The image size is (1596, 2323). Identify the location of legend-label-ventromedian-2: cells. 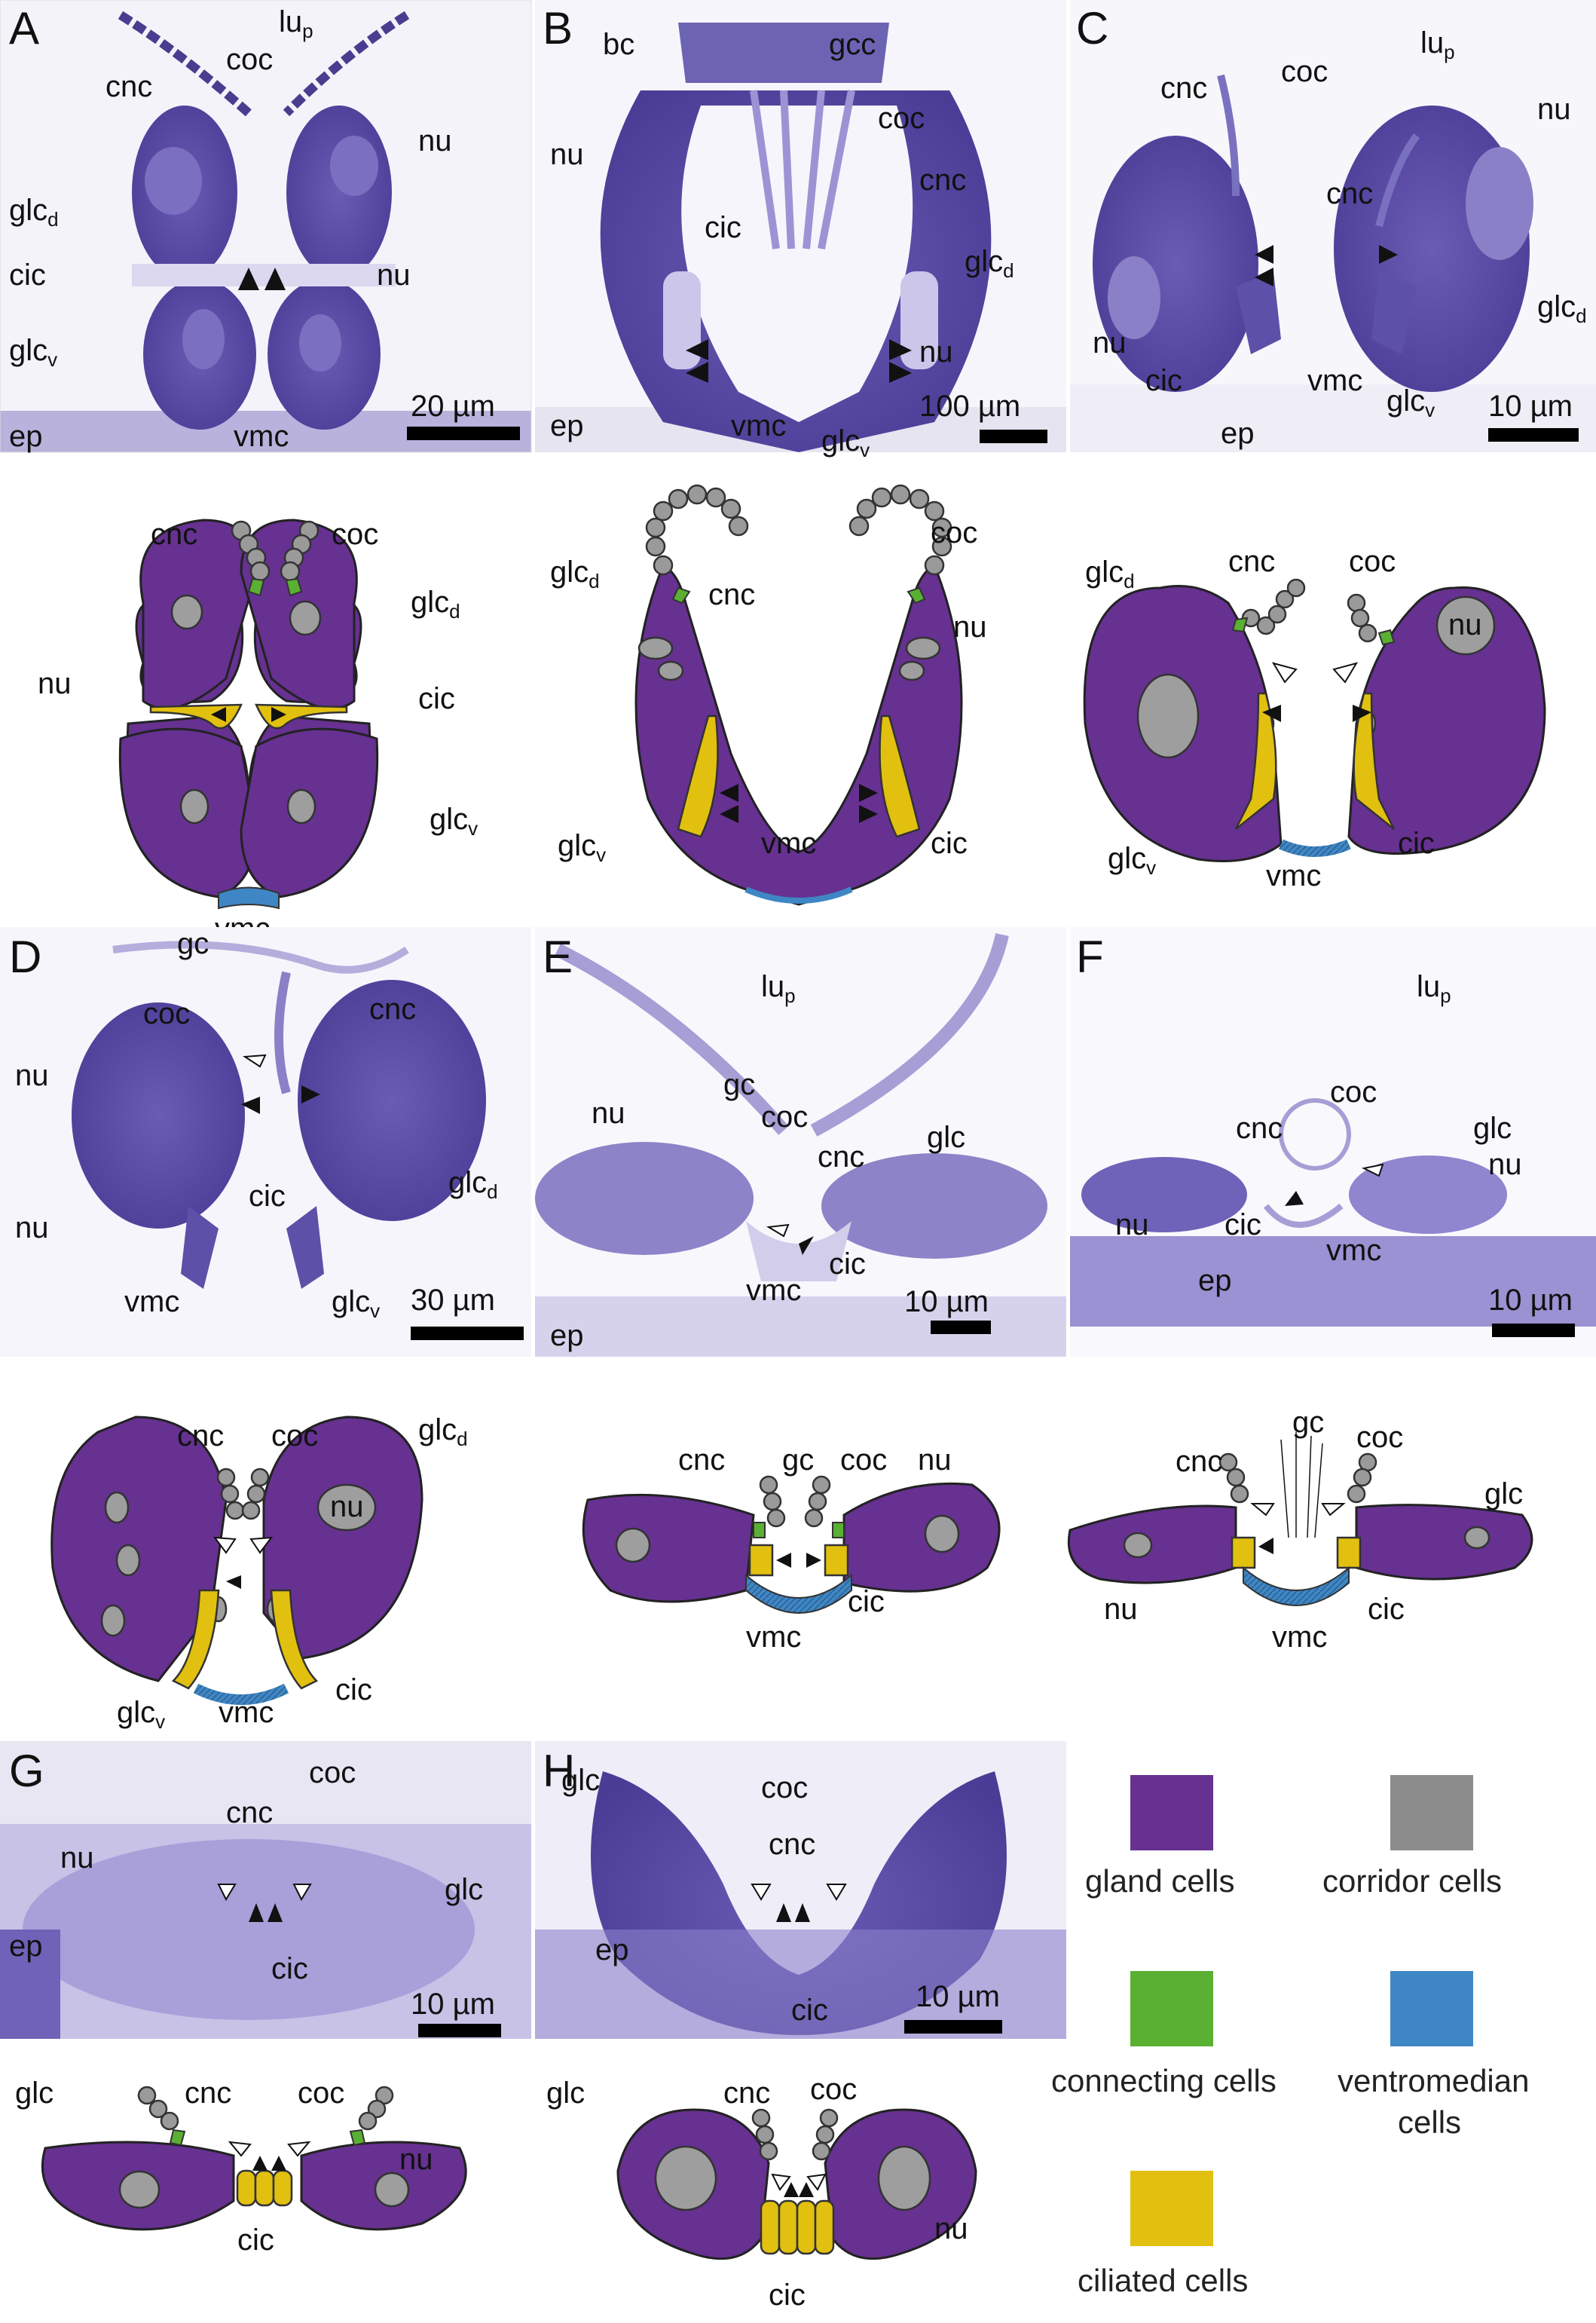
(1429, 2122).